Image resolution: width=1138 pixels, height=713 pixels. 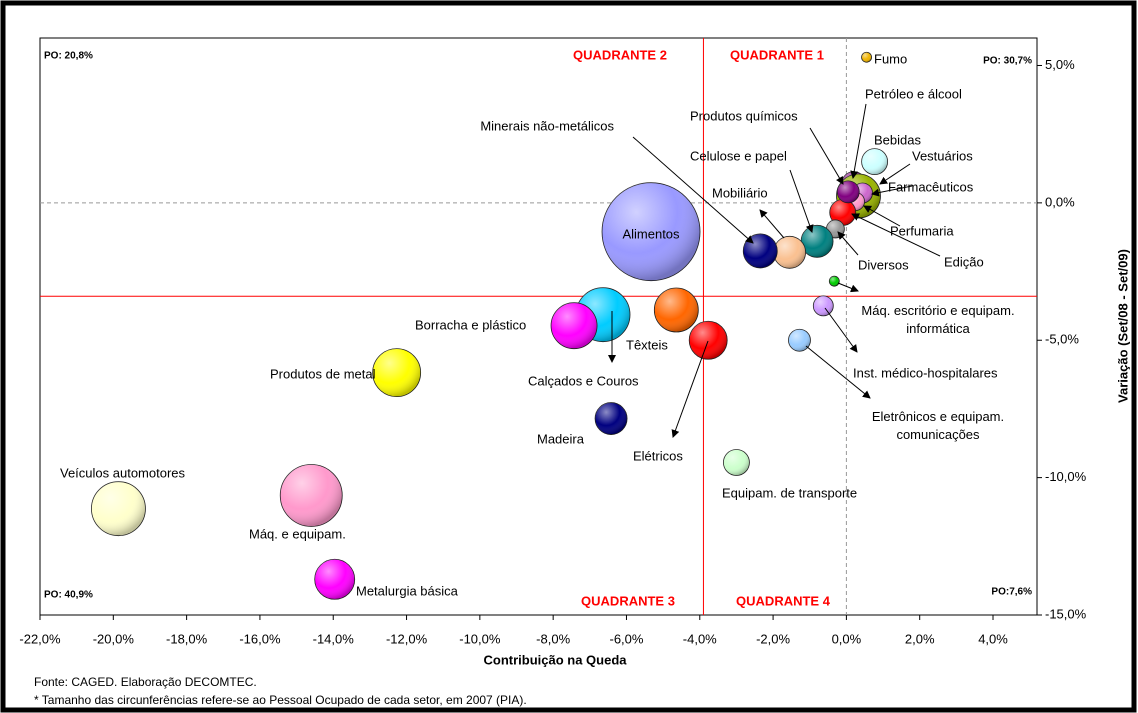 I want to click on bubble-label: Máq. escritório e equipam. informática, so click(x=938, y=319).